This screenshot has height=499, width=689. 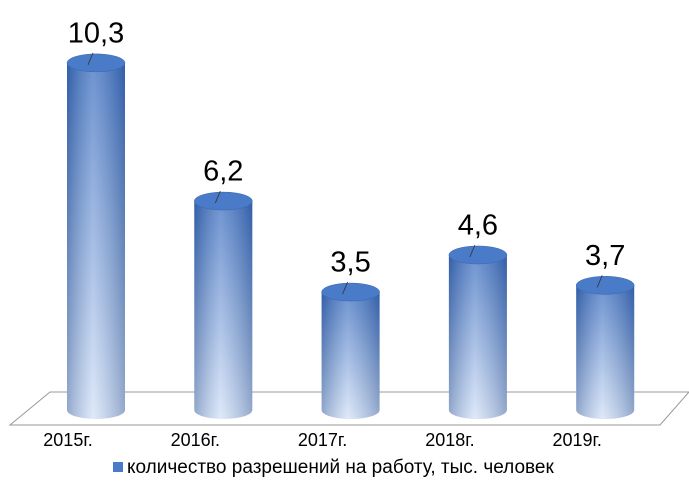 I want to click on value-label: 6,2, so click(x=223, y=172).